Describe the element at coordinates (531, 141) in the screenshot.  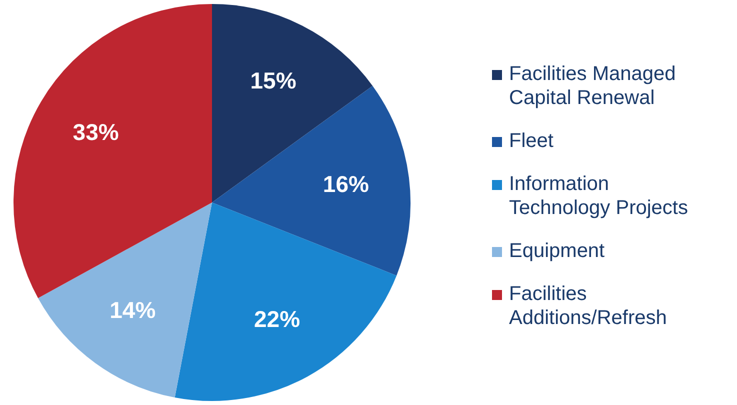
I see `legend-label: Fleet` at that location.